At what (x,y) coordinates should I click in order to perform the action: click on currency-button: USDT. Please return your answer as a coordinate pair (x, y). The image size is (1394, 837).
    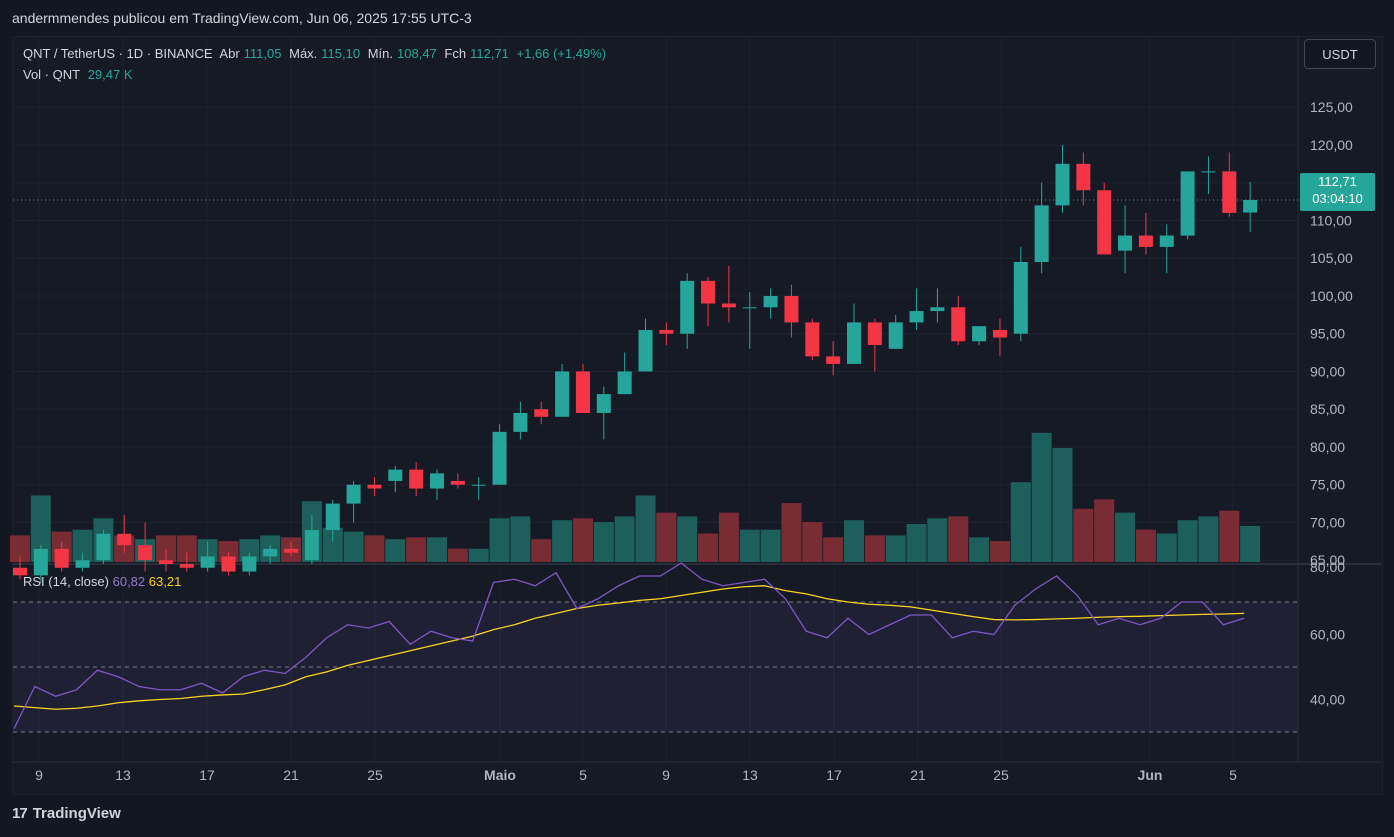
    Looking at the image, I should click on (1340, 54).